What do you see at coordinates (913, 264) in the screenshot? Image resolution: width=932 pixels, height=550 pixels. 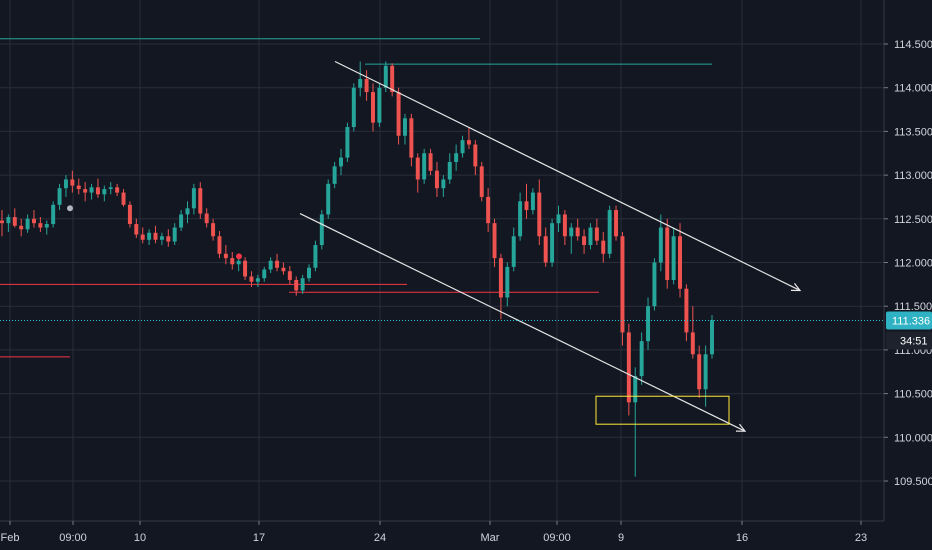 I see `price-tick-label: 112.000` at bounding box center [913, 264].